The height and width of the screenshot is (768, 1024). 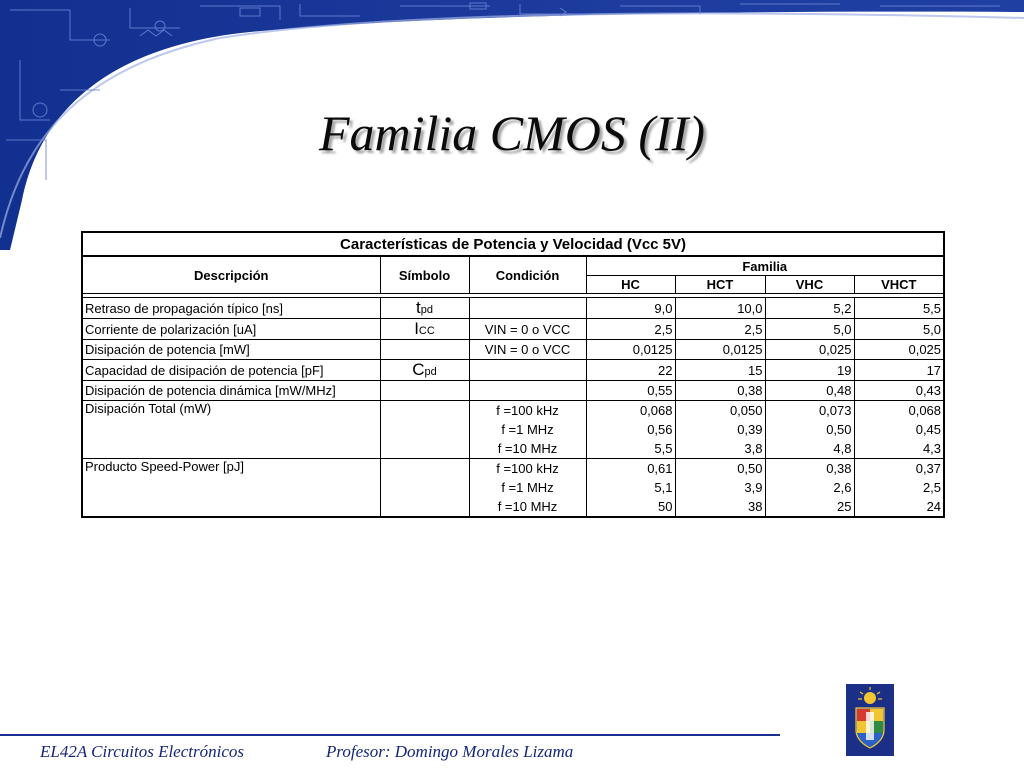 I want to click on value-vhct: 5,5, so click(x=899, y=308).